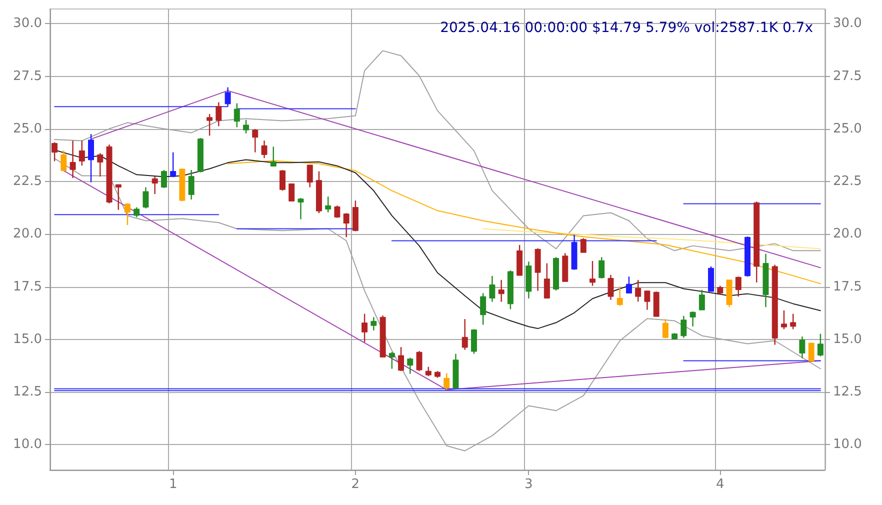  I want to click on x-tick-label: 2, so click(355, 484).